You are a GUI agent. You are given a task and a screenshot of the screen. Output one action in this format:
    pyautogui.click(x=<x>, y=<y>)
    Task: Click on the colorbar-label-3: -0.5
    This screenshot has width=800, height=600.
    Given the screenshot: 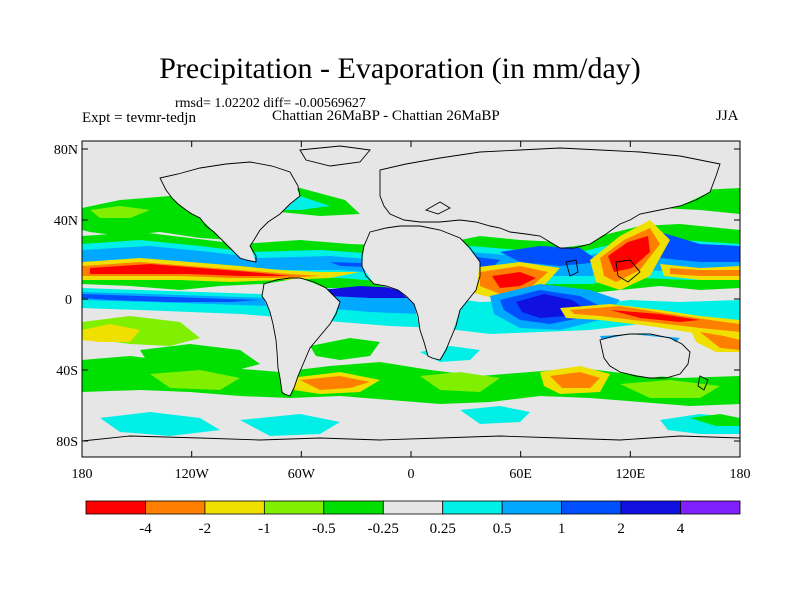 What is the action you would take?
    pyautogui.click(x=324, y=529)
    